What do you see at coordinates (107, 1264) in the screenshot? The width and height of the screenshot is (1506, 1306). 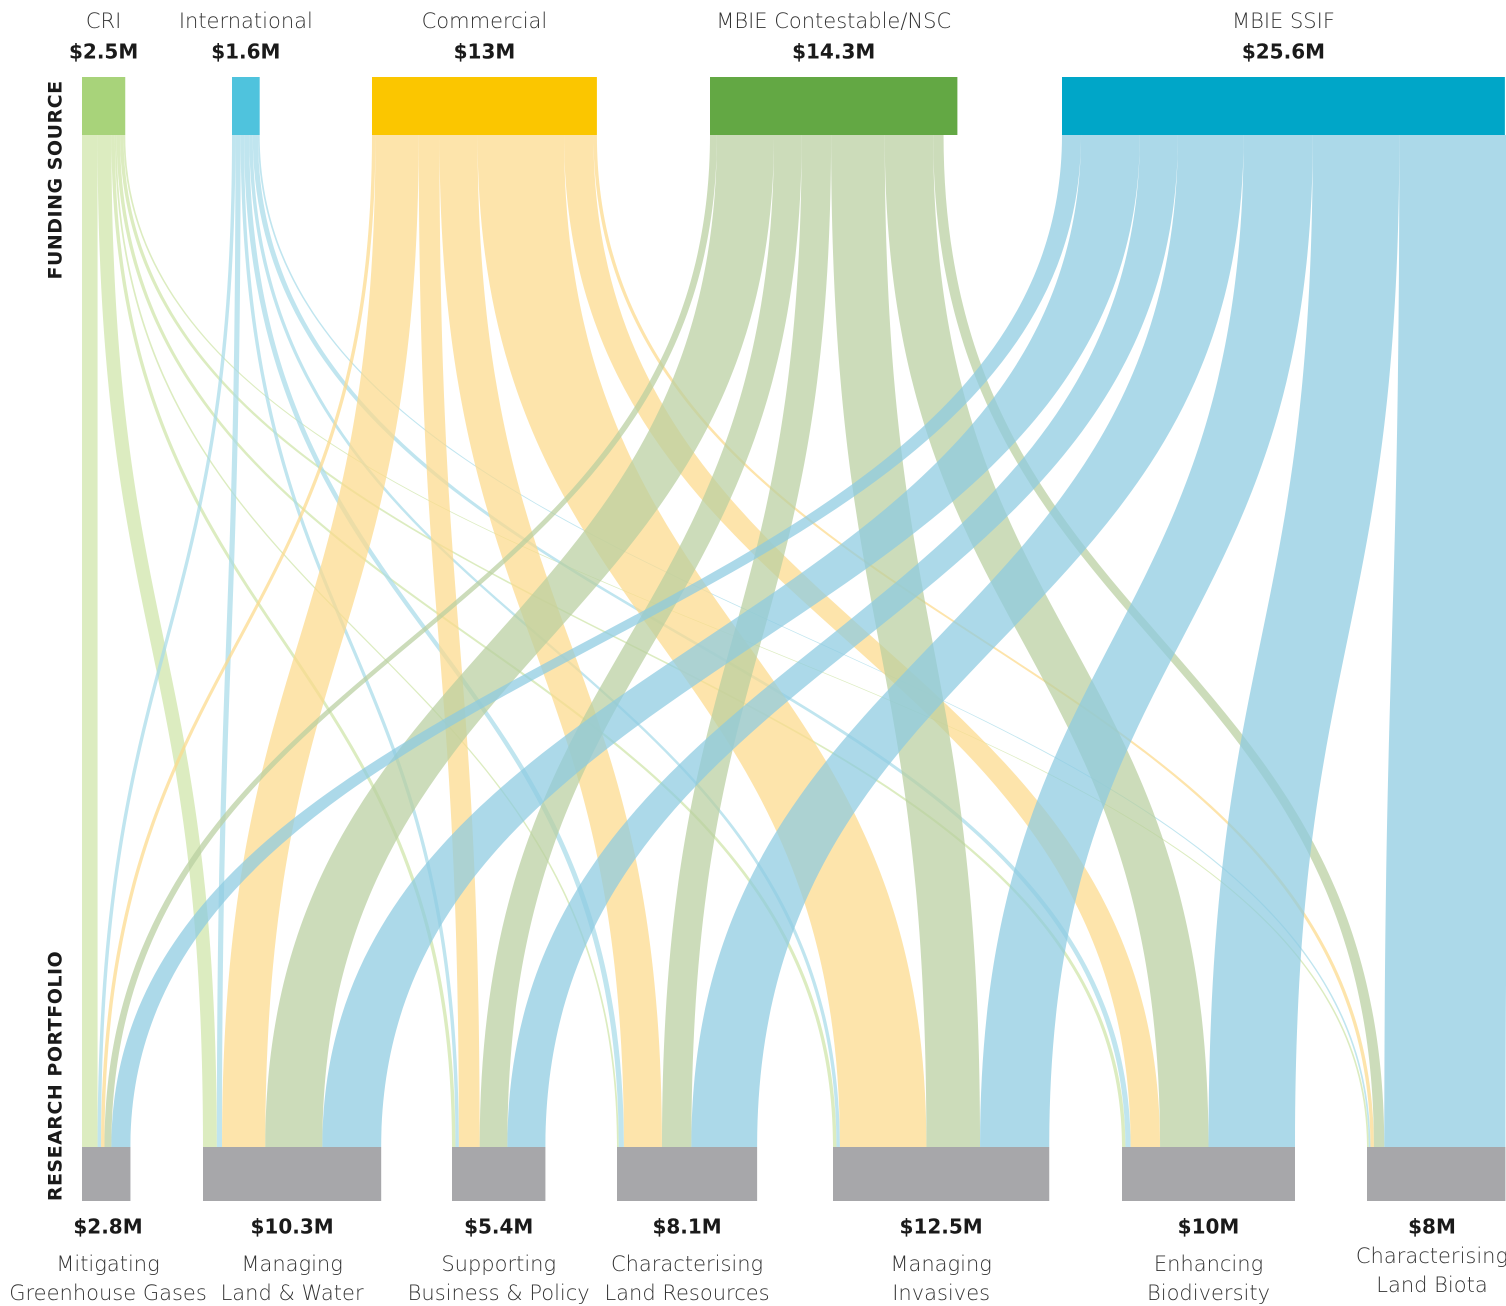 I see `target-name: Mitigating` at bounding box center [107, 1264].